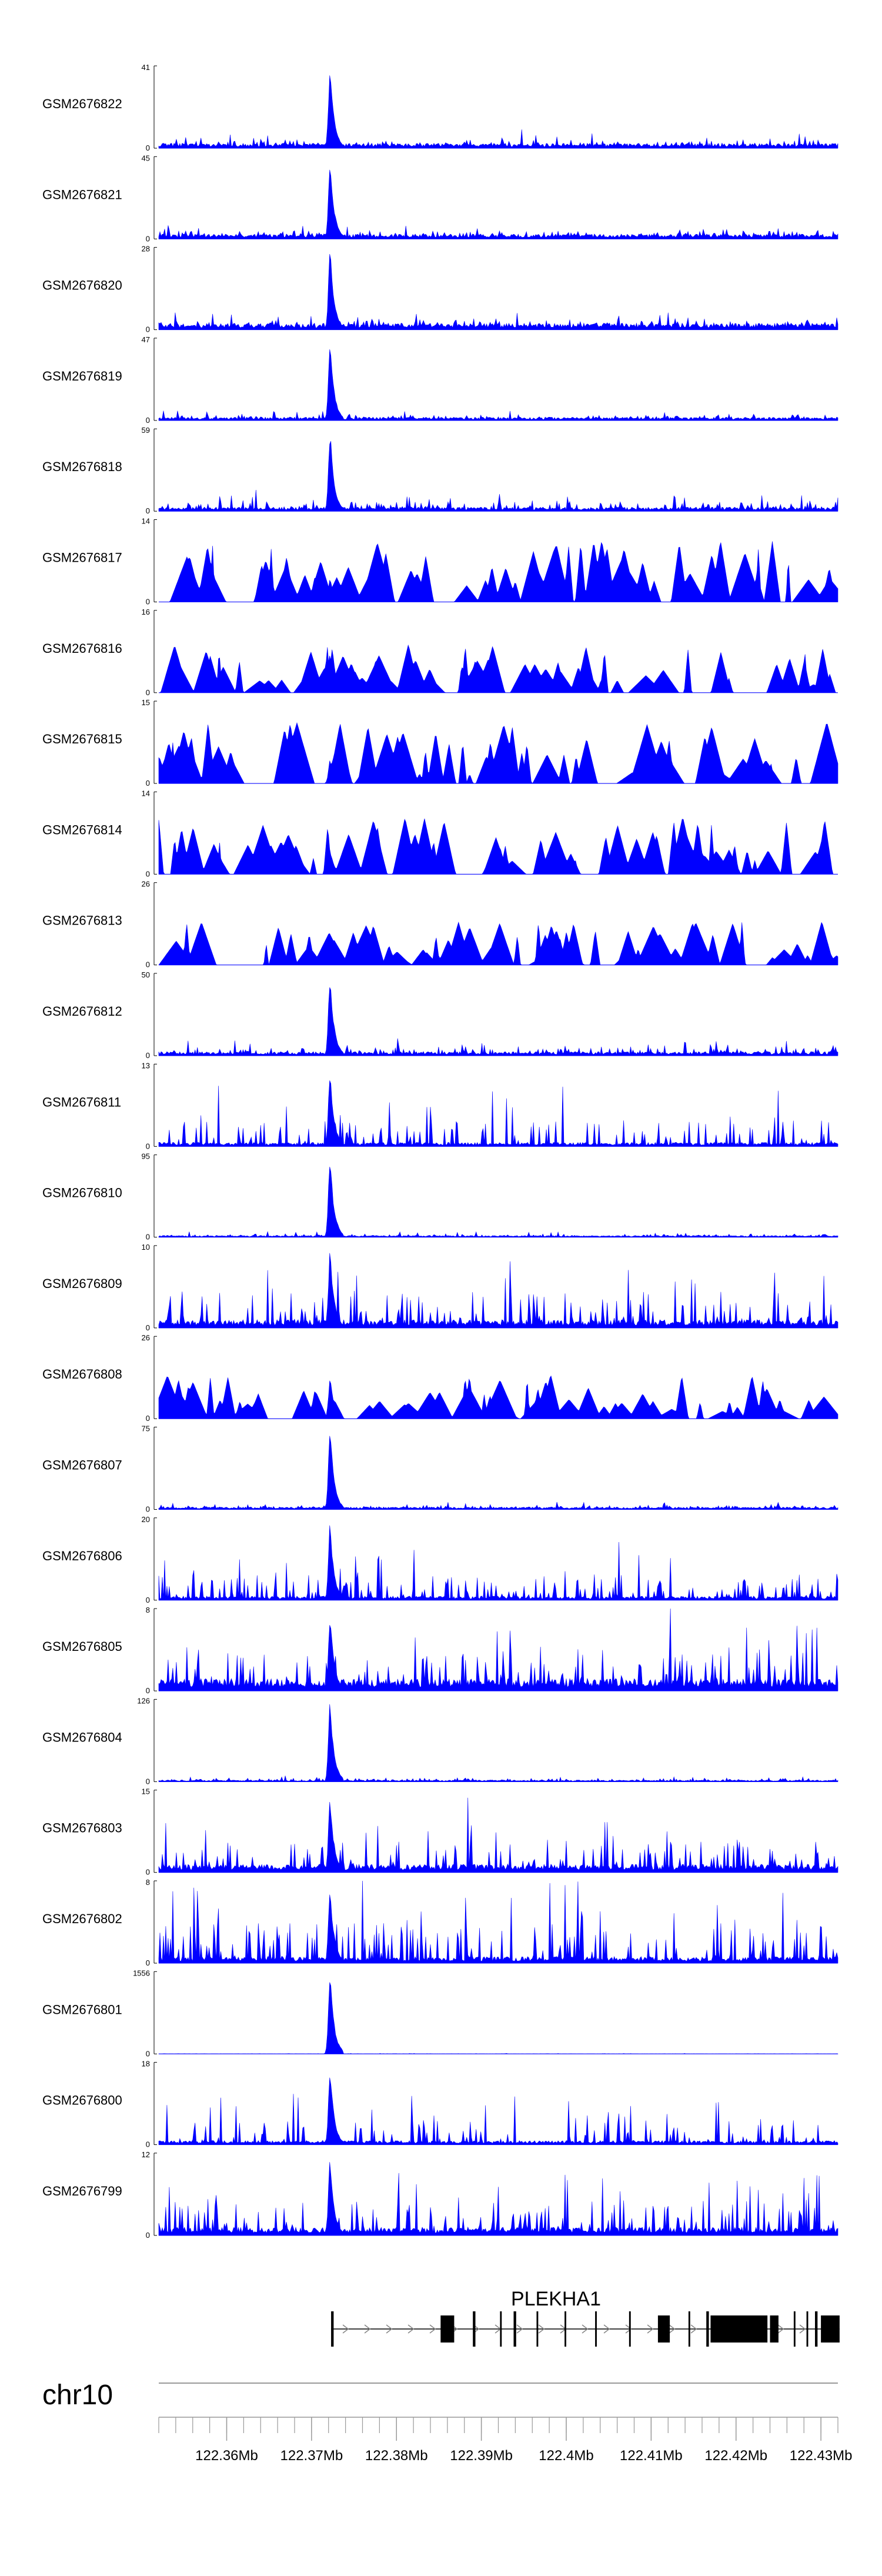  What do you see at coordinates (82, 829) in the screenshot?
I see `track-label: GSM2676814` at bounding box center [82, 829].